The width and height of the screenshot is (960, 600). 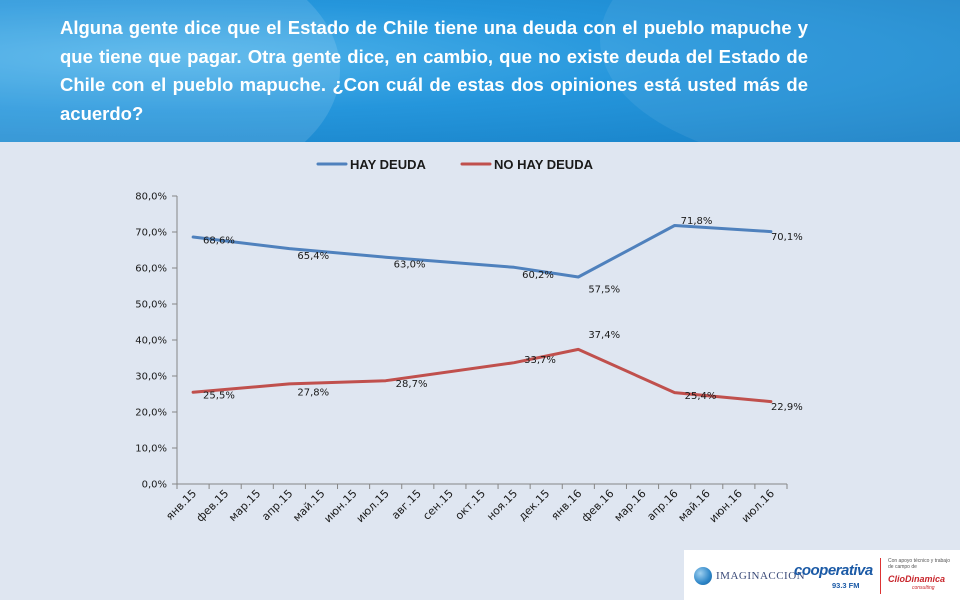 What do you see at coordinates (544, 164) in the screenshot?
I see `legend-label: NO HAY DEUDA` at bounding box center [544, 164].